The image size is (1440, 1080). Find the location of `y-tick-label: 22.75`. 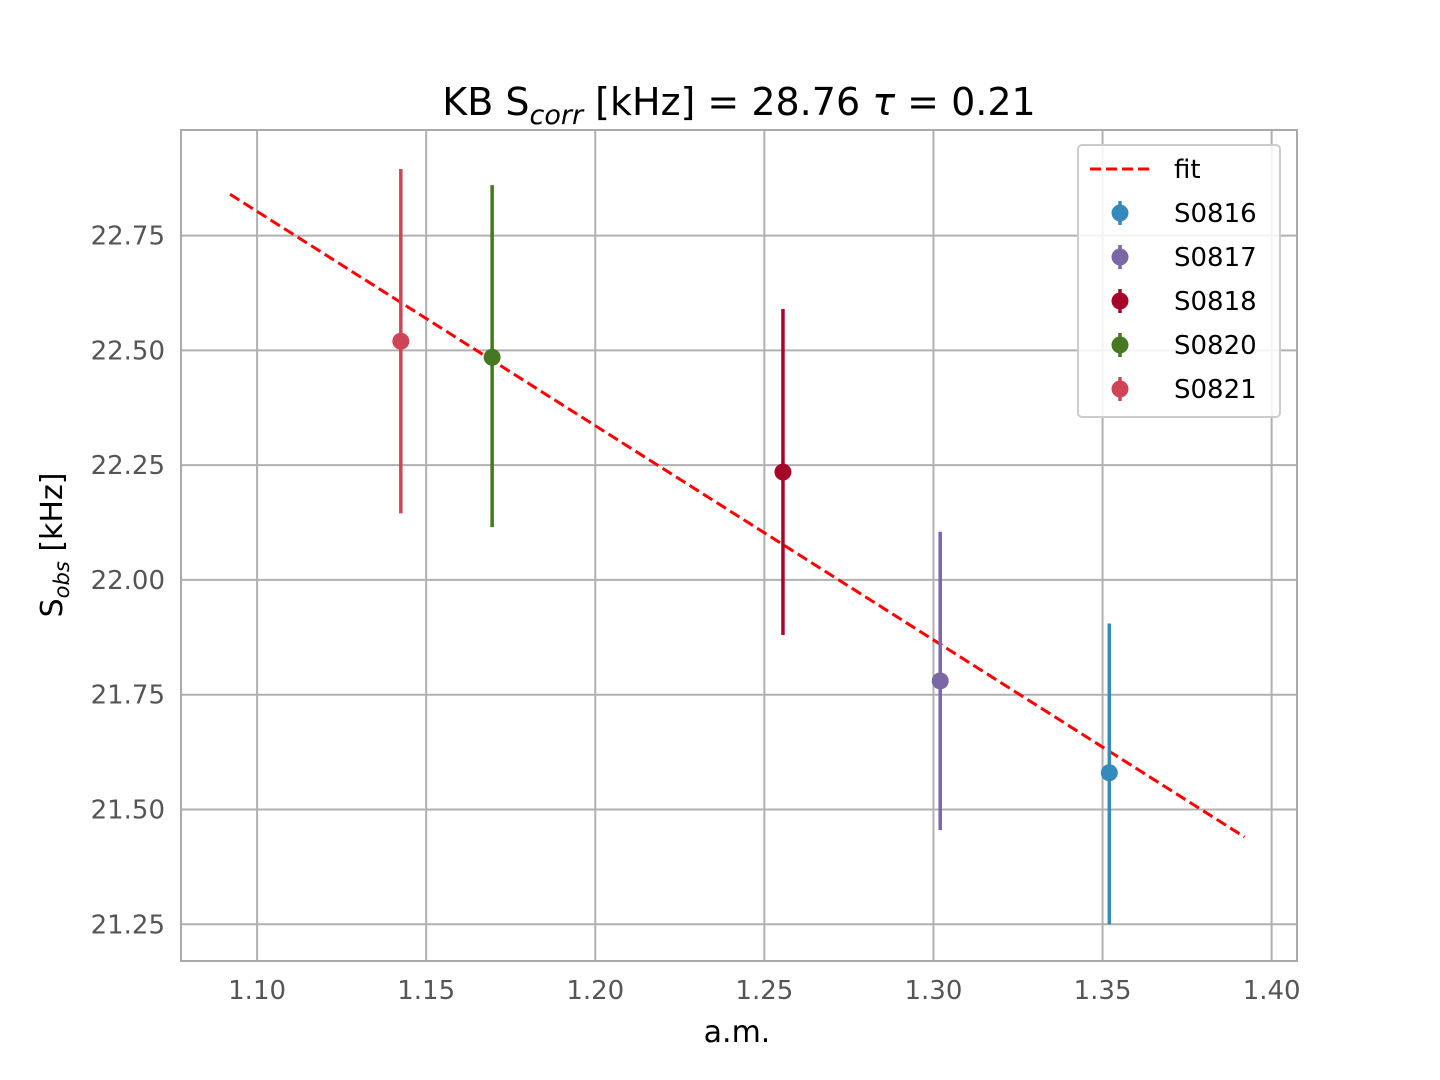

y-tick-label: 22.75 is located at coordinates (128, 237).